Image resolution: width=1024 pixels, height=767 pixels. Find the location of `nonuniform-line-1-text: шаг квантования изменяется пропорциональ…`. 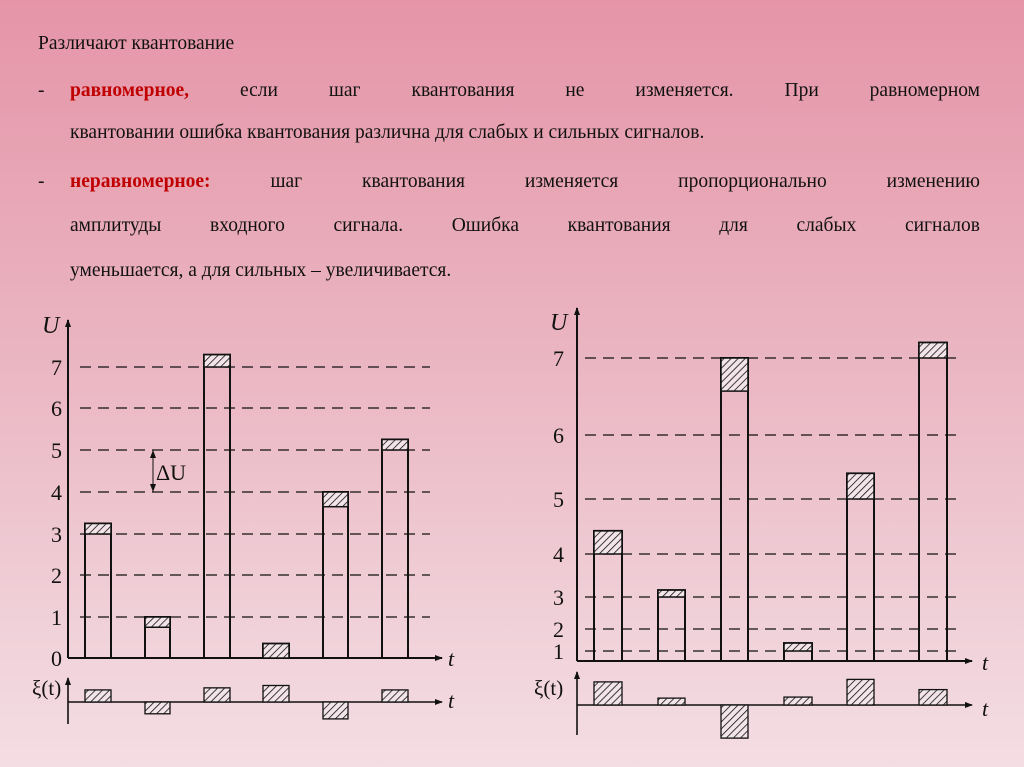

nonuniform-line-1-text: шаг квантования изменяется пропорциональ… is located at coordinates (625, 181).